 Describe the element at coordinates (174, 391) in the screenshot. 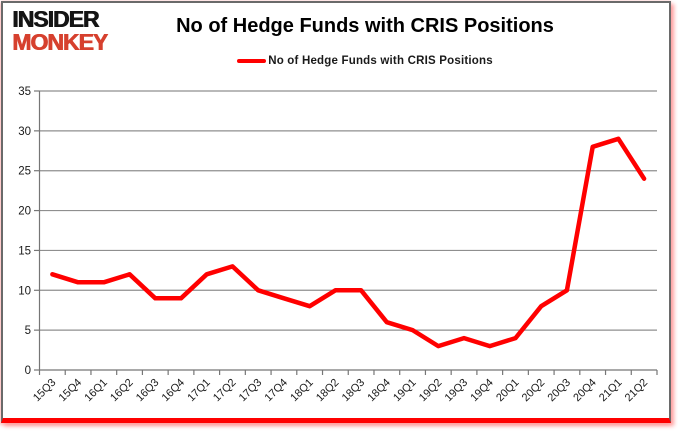

I see `x-tick-label: 16Q4` at that location.